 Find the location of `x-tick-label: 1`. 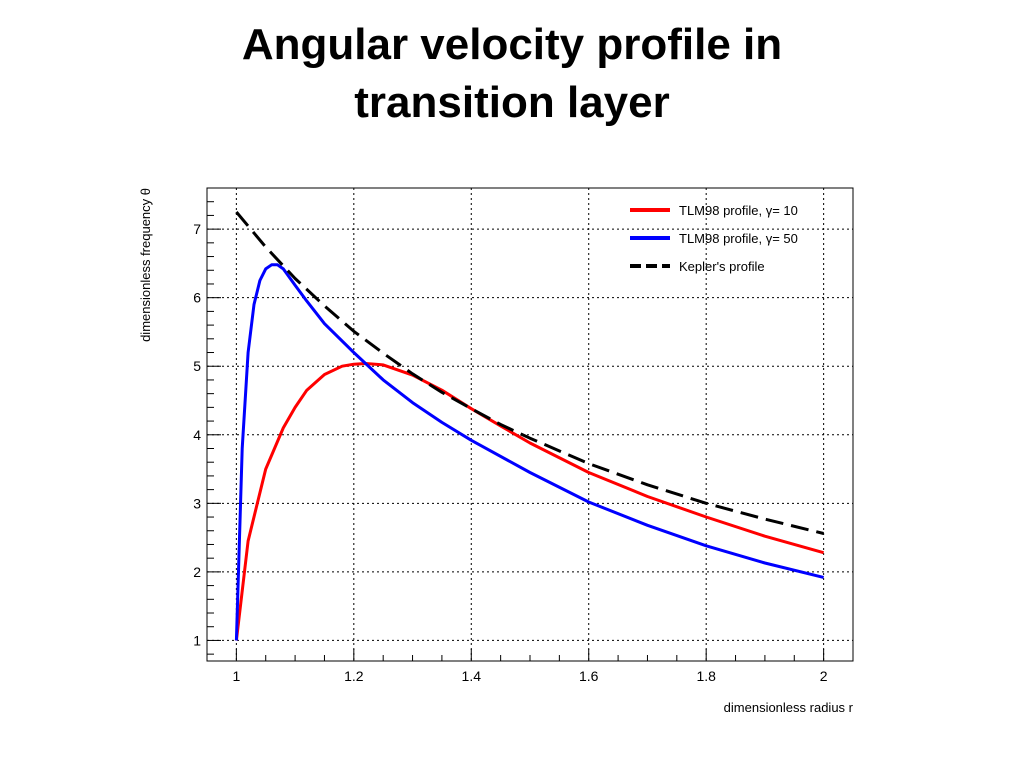

x-tick-label: 1 is located at coordinates (236, 676).